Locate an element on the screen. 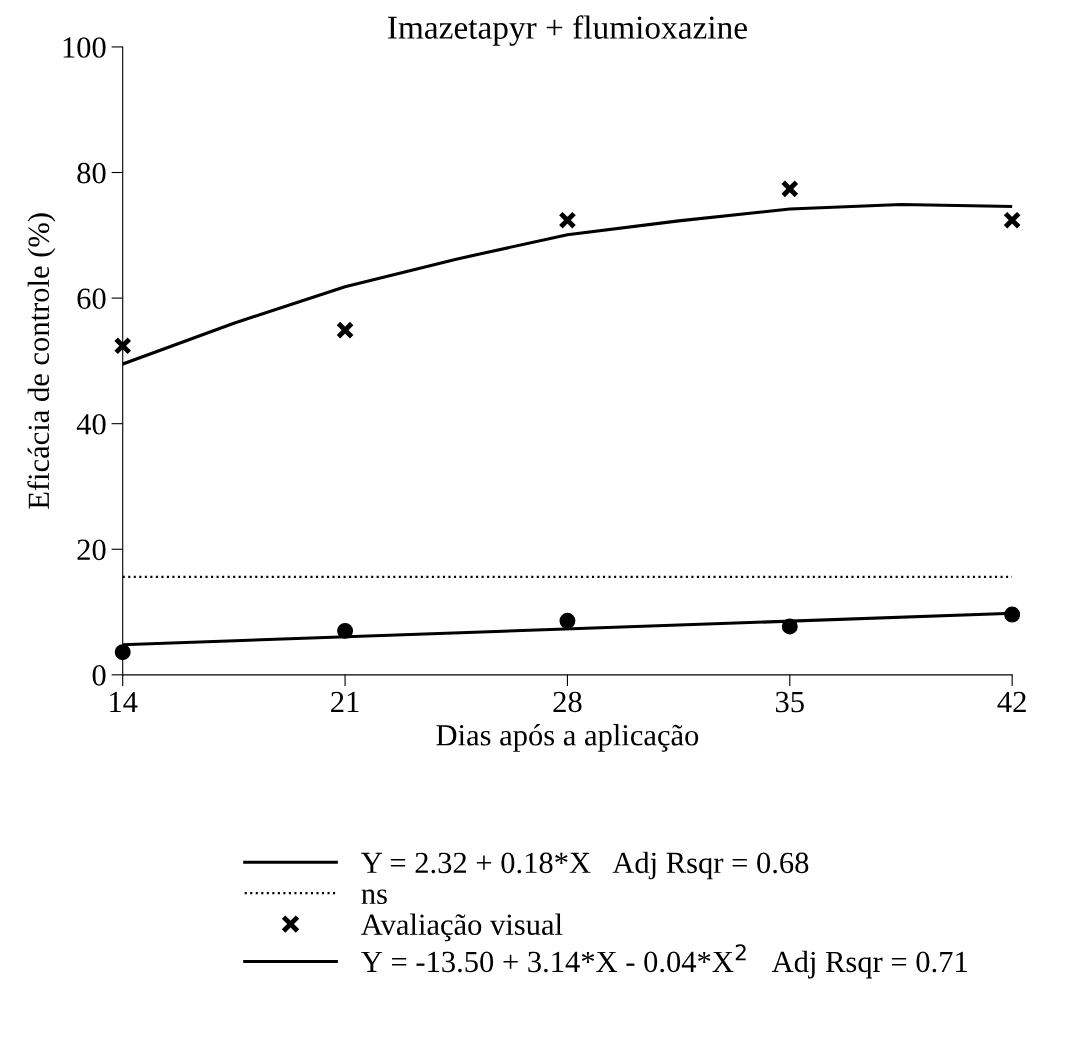 The height and width of the screenshot is (1043, 1086). legend-label: ns is located at coordinates (374, 897).